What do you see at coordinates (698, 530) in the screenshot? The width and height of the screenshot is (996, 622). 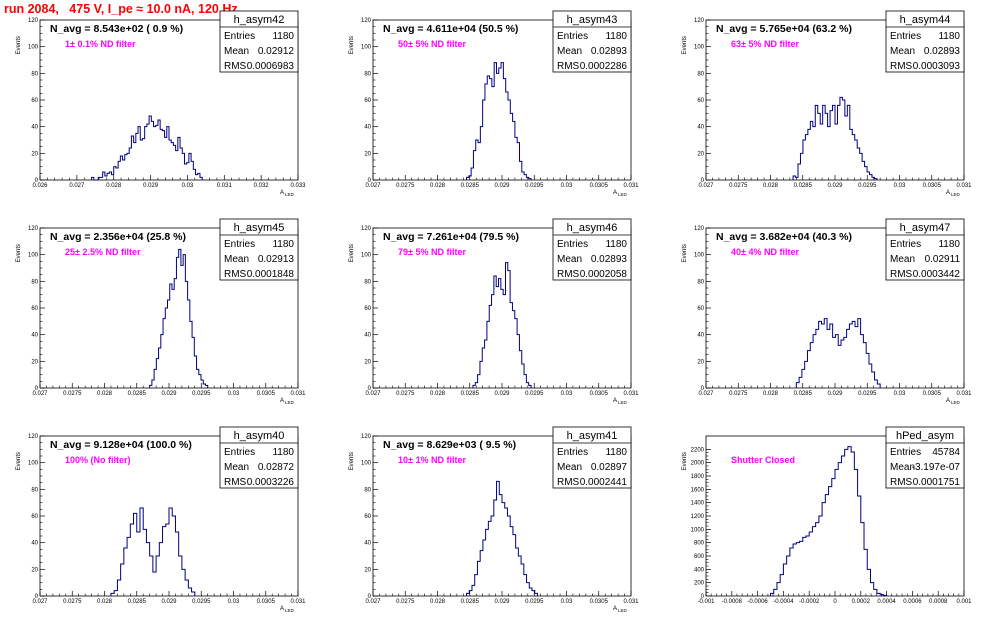 I see `y-tick-label: 1000` at bounding box center [698, 530].